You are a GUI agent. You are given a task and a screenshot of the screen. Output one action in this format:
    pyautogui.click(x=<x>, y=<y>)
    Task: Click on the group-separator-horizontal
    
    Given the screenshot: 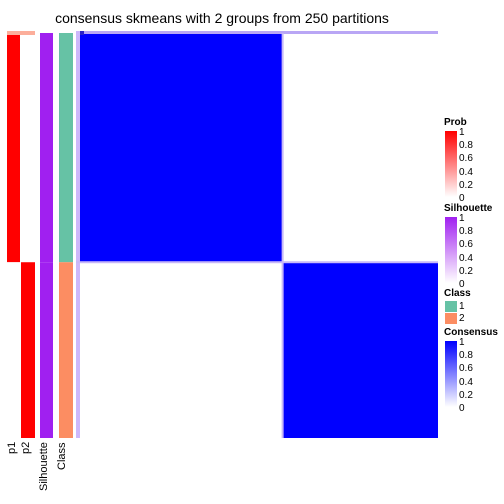 What is the action you would take?
    pyautogui.click(x=257, y=262)
    